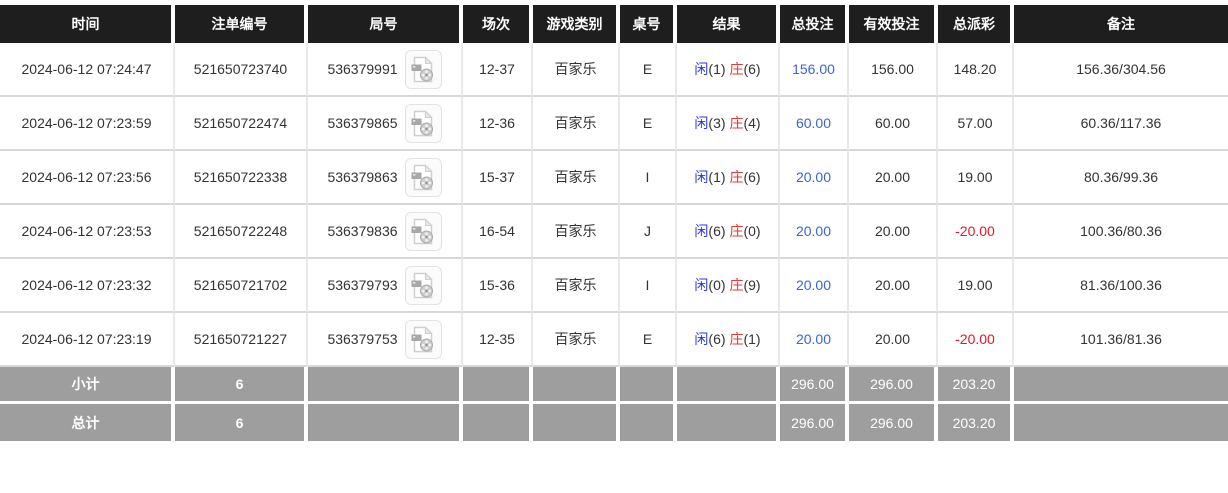  I want to click on subtotal-row-empty-session, so click(498, 385).